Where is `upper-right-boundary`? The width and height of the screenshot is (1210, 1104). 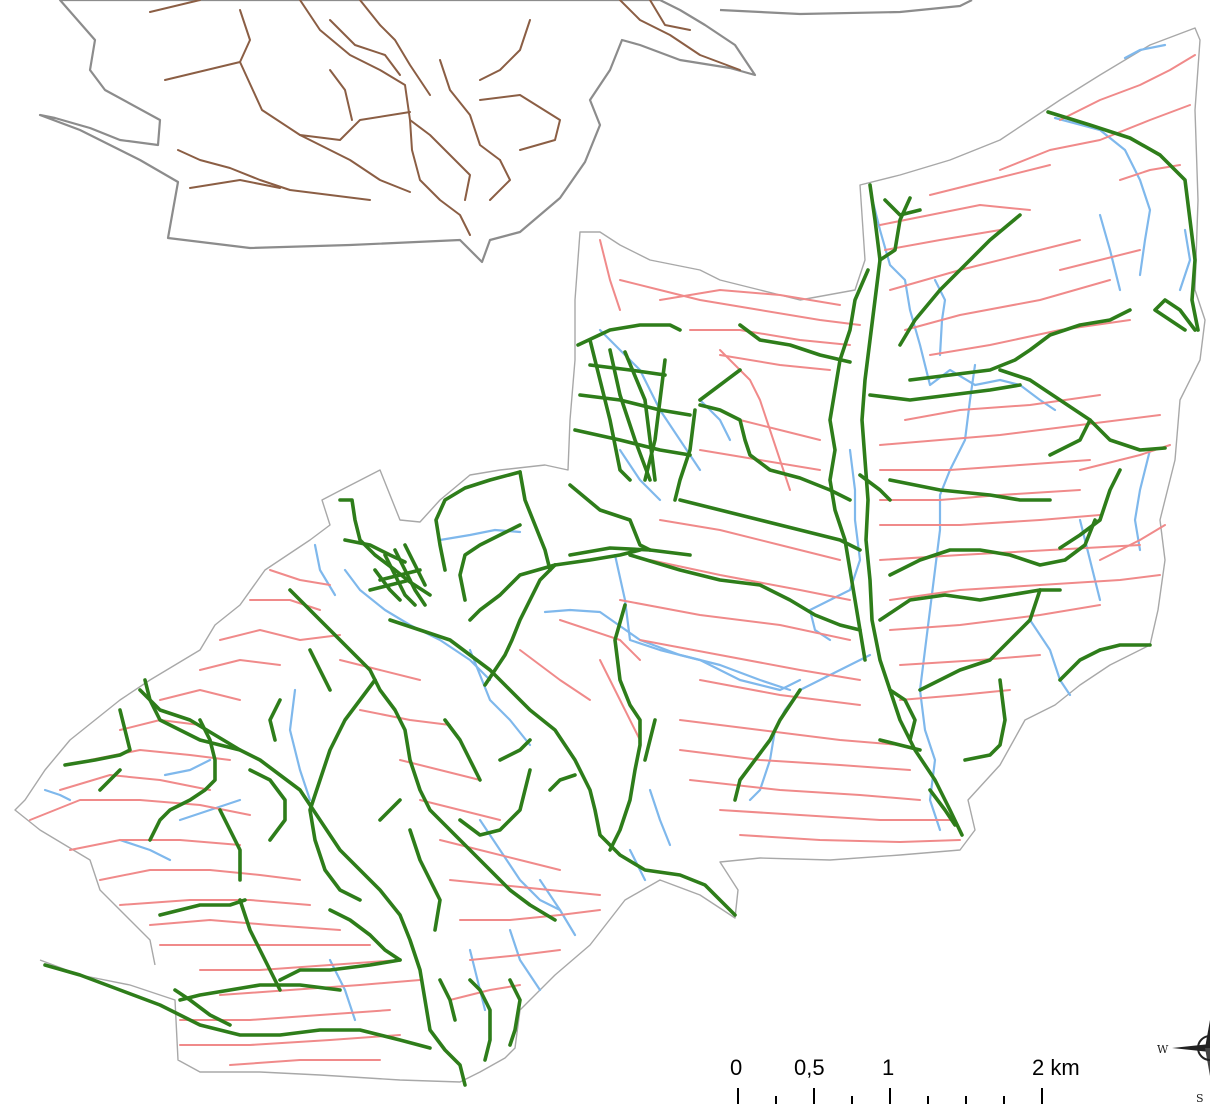 upper-right-boundary is located at coordinates (846, 8).